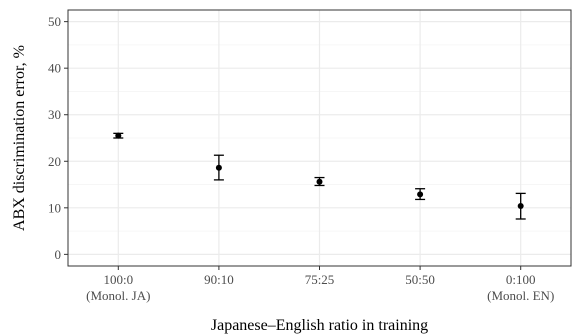 The width and height of the screenshot is (576, 334). I want to click on x-axis-title: Japanese–English ratio in training, so click(319, 325).